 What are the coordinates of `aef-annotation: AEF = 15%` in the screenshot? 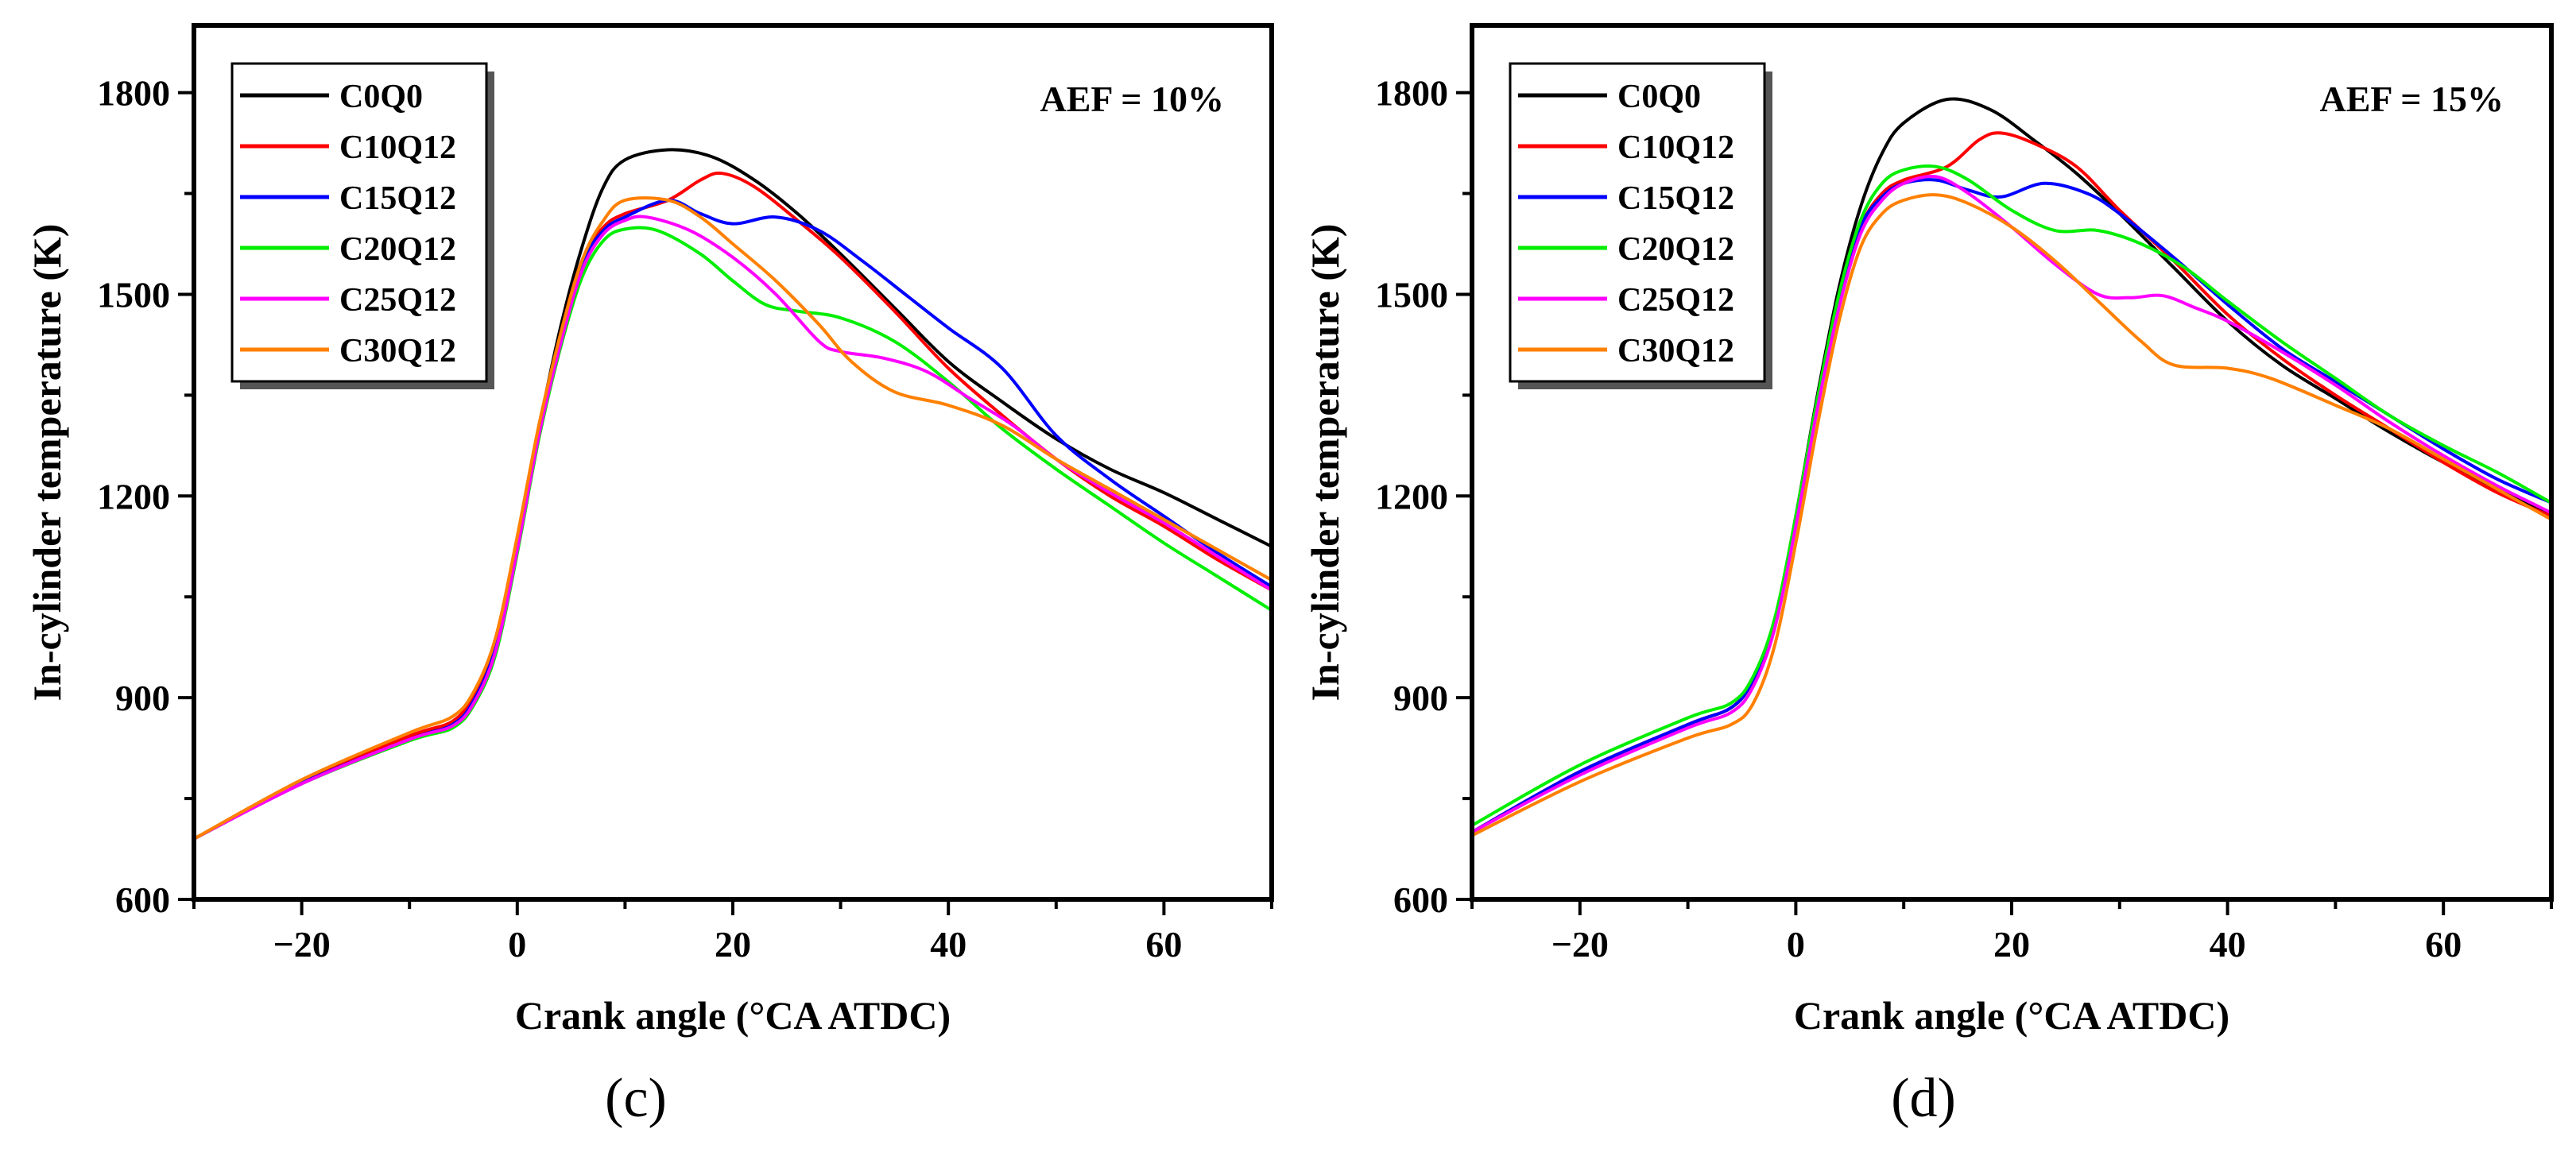 It's located at (2411, 99).